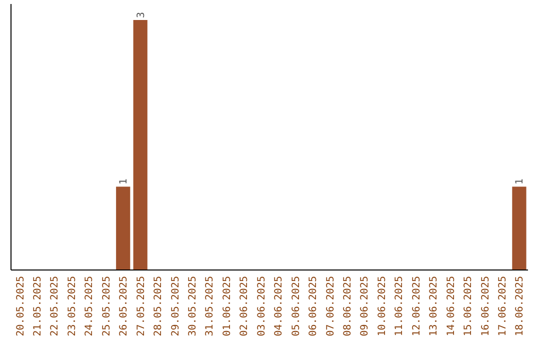  I want to click on x-tick-label: 26.05.2025, so click(124, 306).